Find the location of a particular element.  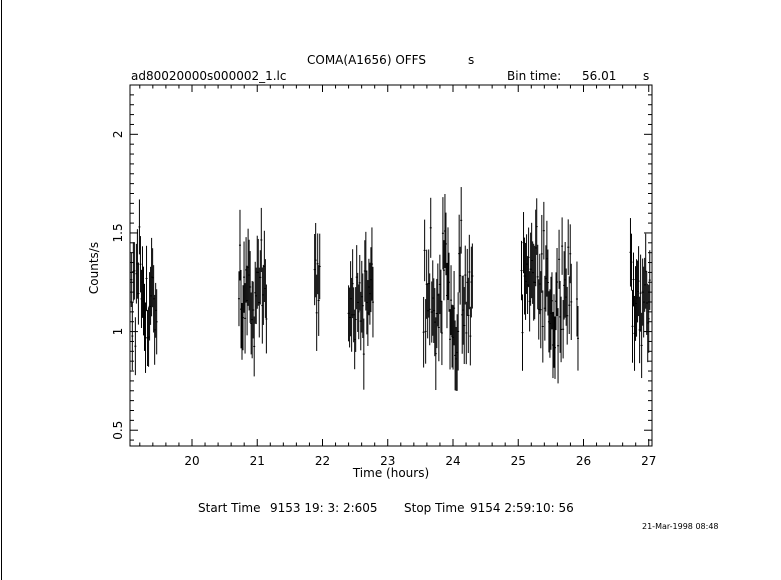

timestamp: 21-Mar-1998 08:48 is located at coordinates (680, 526).